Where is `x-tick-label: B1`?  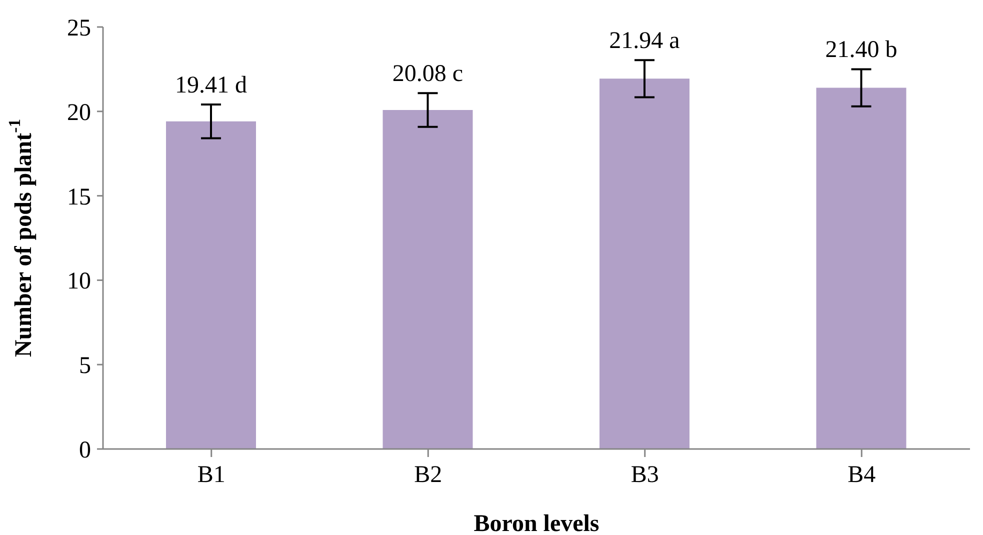
x-tick-label: B1 is located at coordinates (211, 475).